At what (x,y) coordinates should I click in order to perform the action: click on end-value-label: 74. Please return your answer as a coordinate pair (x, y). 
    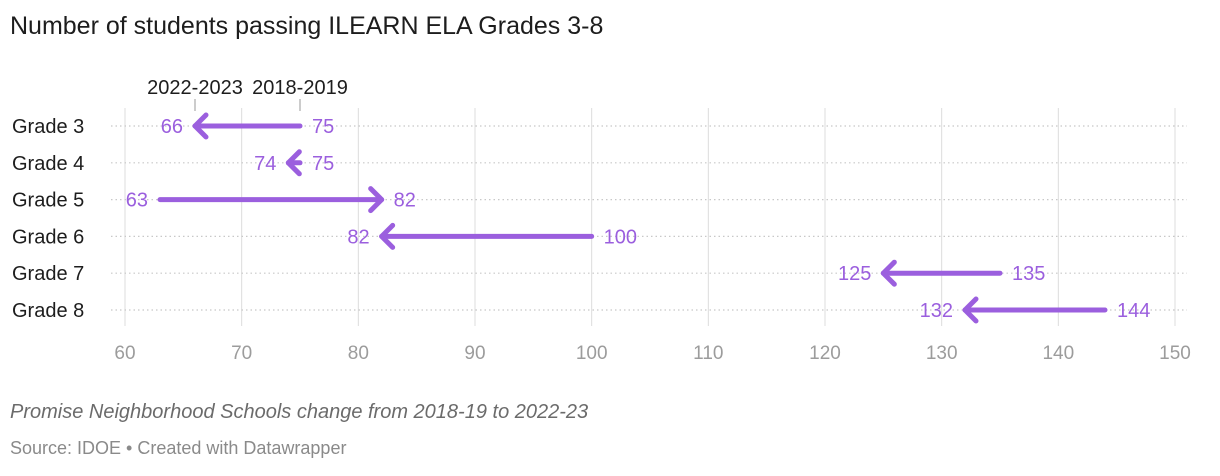
    Looking at the image, I should click on (265, 164).